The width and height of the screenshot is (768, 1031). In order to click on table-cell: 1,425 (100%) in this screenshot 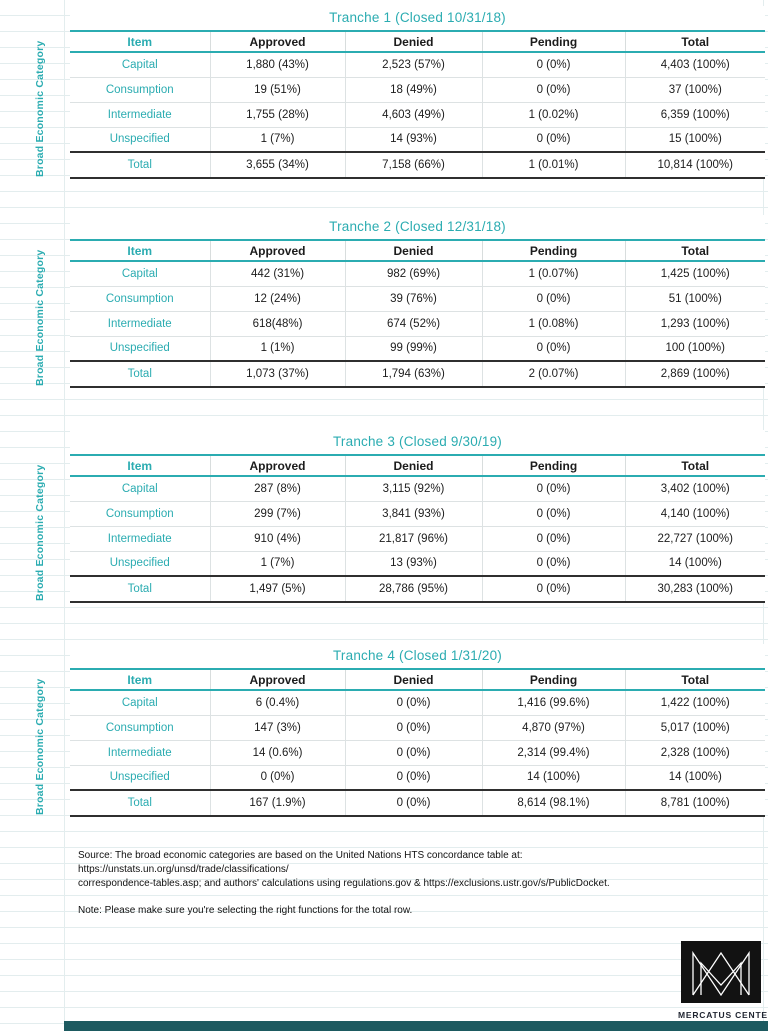, I will do `click(695, 274)`.